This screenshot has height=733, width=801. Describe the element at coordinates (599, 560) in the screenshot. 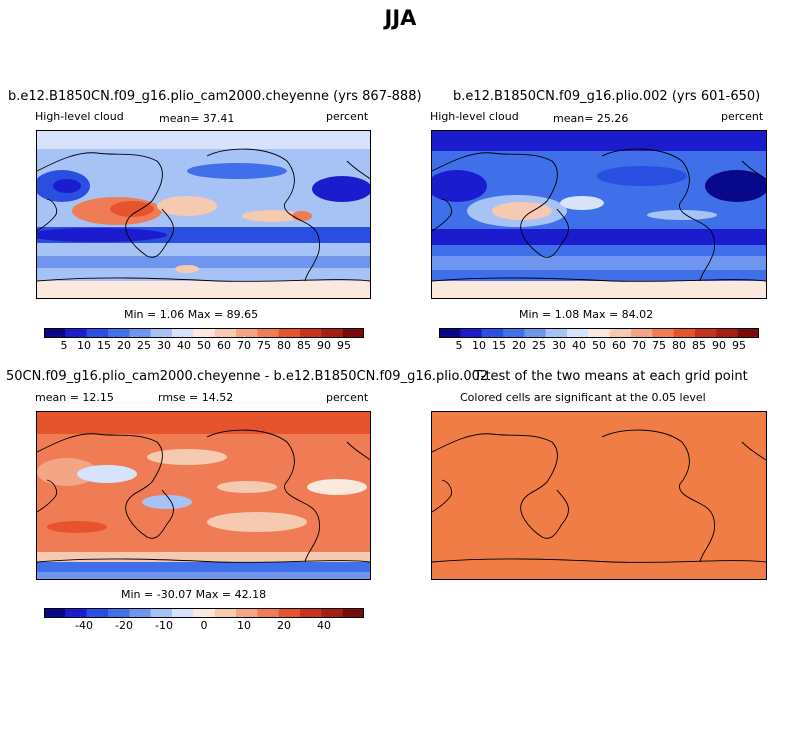

I see `panel4-coast-antarctica` at that location.